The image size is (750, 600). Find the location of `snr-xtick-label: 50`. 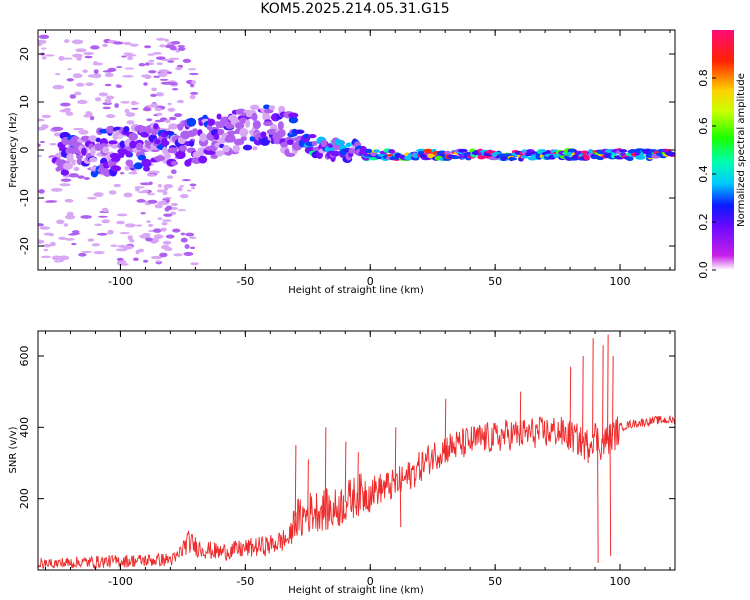

snr-xtick-label: 50 is located at coordinates (495, 581).